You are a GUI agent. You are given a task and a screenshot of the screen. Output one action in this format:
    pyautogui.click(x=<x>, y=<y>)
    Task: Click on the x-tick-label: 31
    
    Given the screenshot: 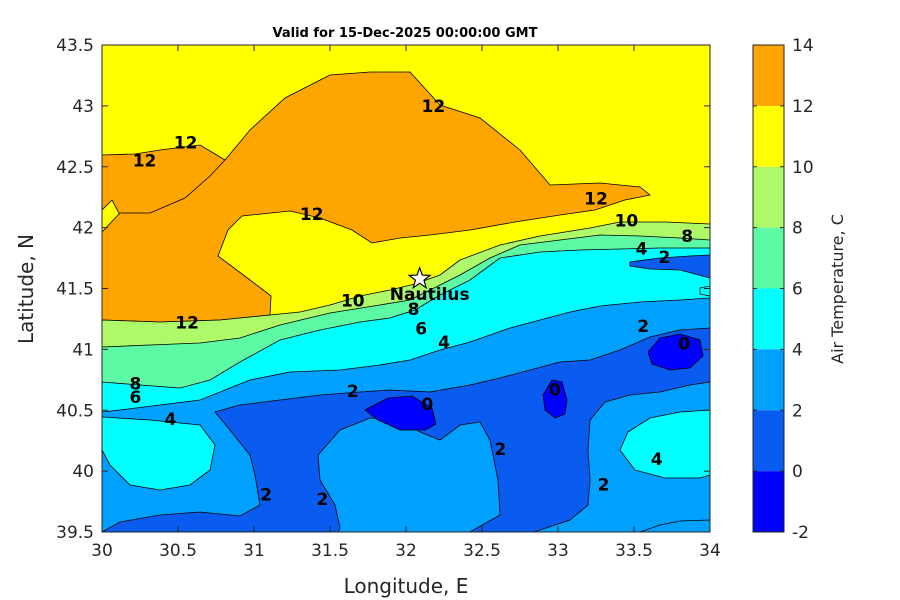 What is the action you would take?
    pyautogui.click(x=254, y=551)
    